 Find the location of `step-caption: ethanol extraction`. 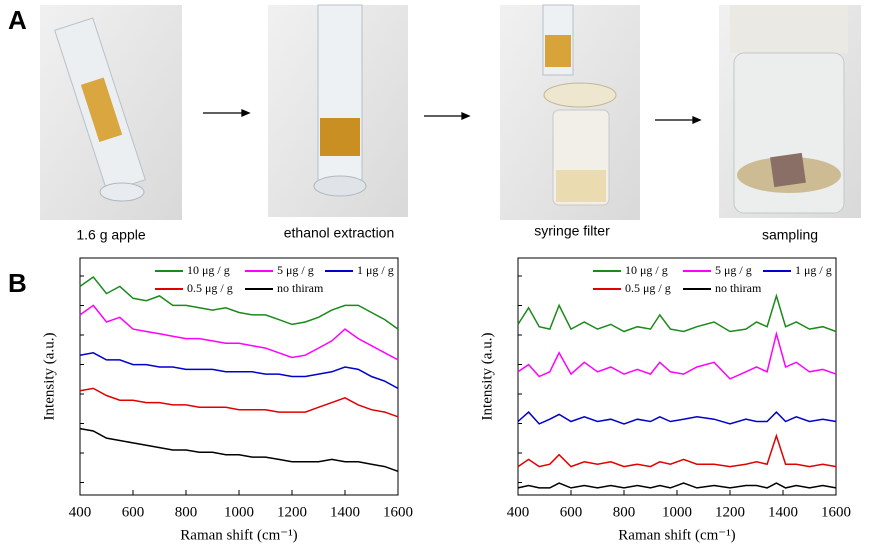

step-caption: ethanol extraction is located at coordinates (339, 233).